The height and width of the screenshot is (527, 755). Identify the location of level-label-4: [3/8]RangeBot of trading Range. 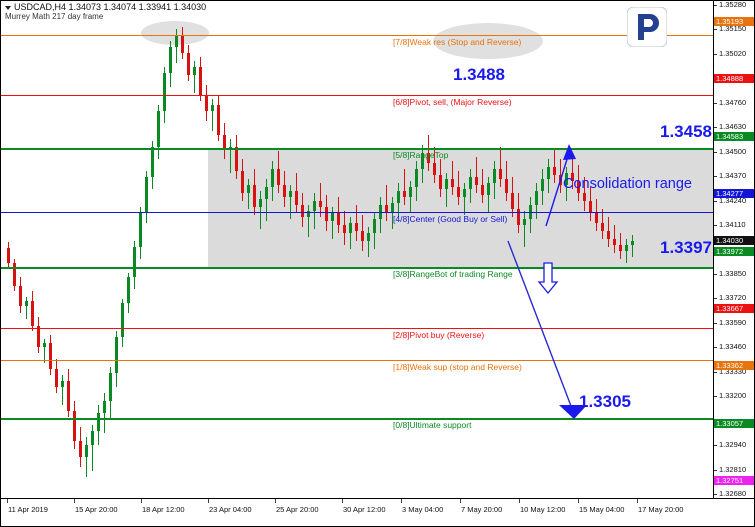
(453, 274).